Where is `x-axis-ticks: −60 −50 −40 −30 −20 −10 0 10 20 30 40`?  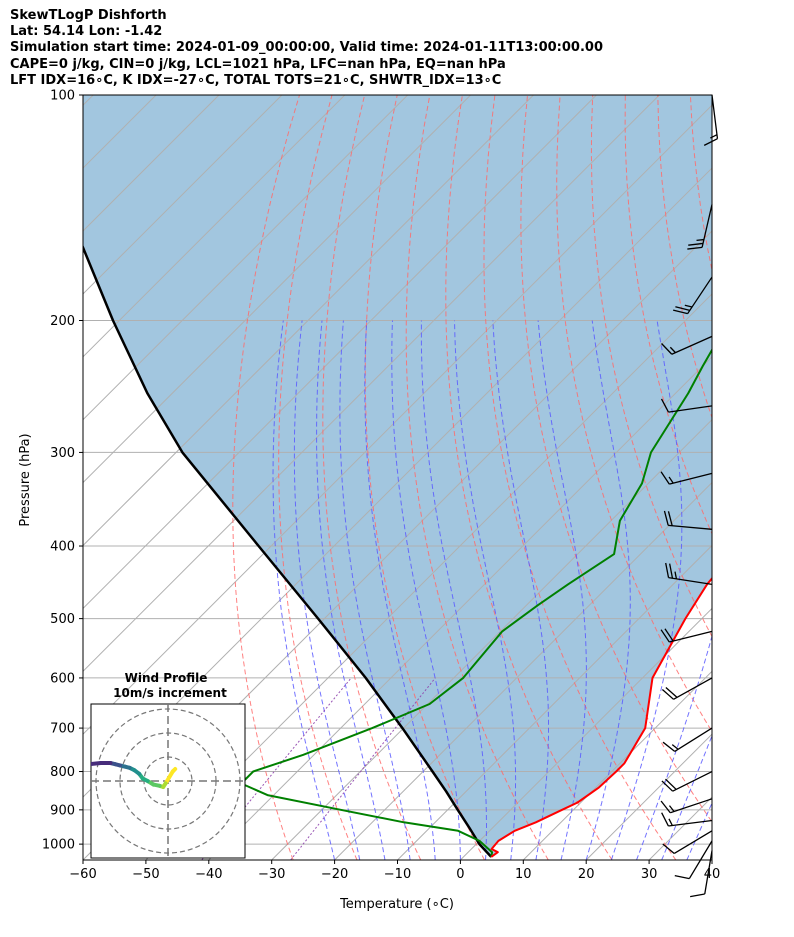 x-axis-ticks: −60 −50 −40 −30 −20 −10 0 10 20 30 40 is located at coordinates (394, 871).